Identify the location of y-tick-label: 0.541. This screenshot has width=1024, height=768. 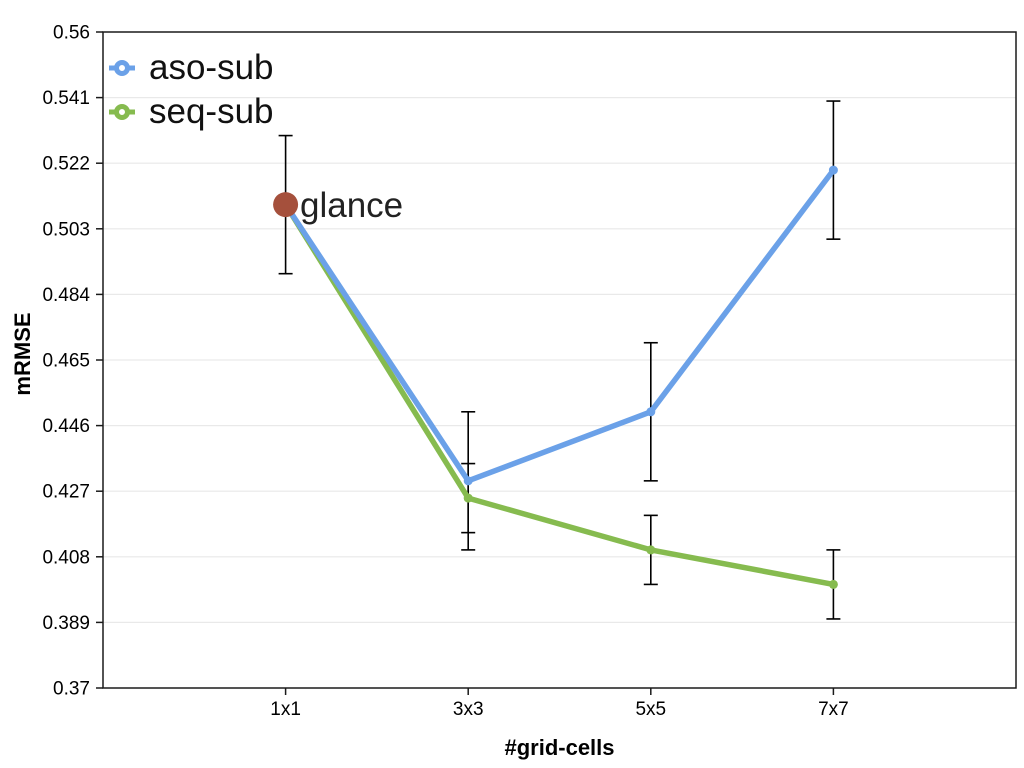
(66, 98).